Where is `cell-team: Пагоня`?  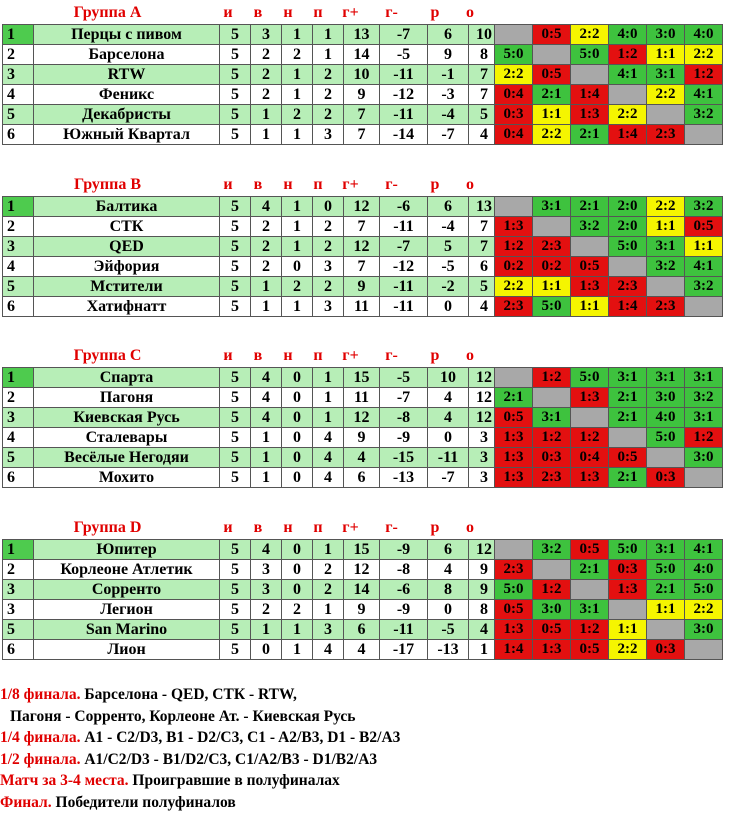 cell-team: Пагоня is located at coordinates (127, 398).